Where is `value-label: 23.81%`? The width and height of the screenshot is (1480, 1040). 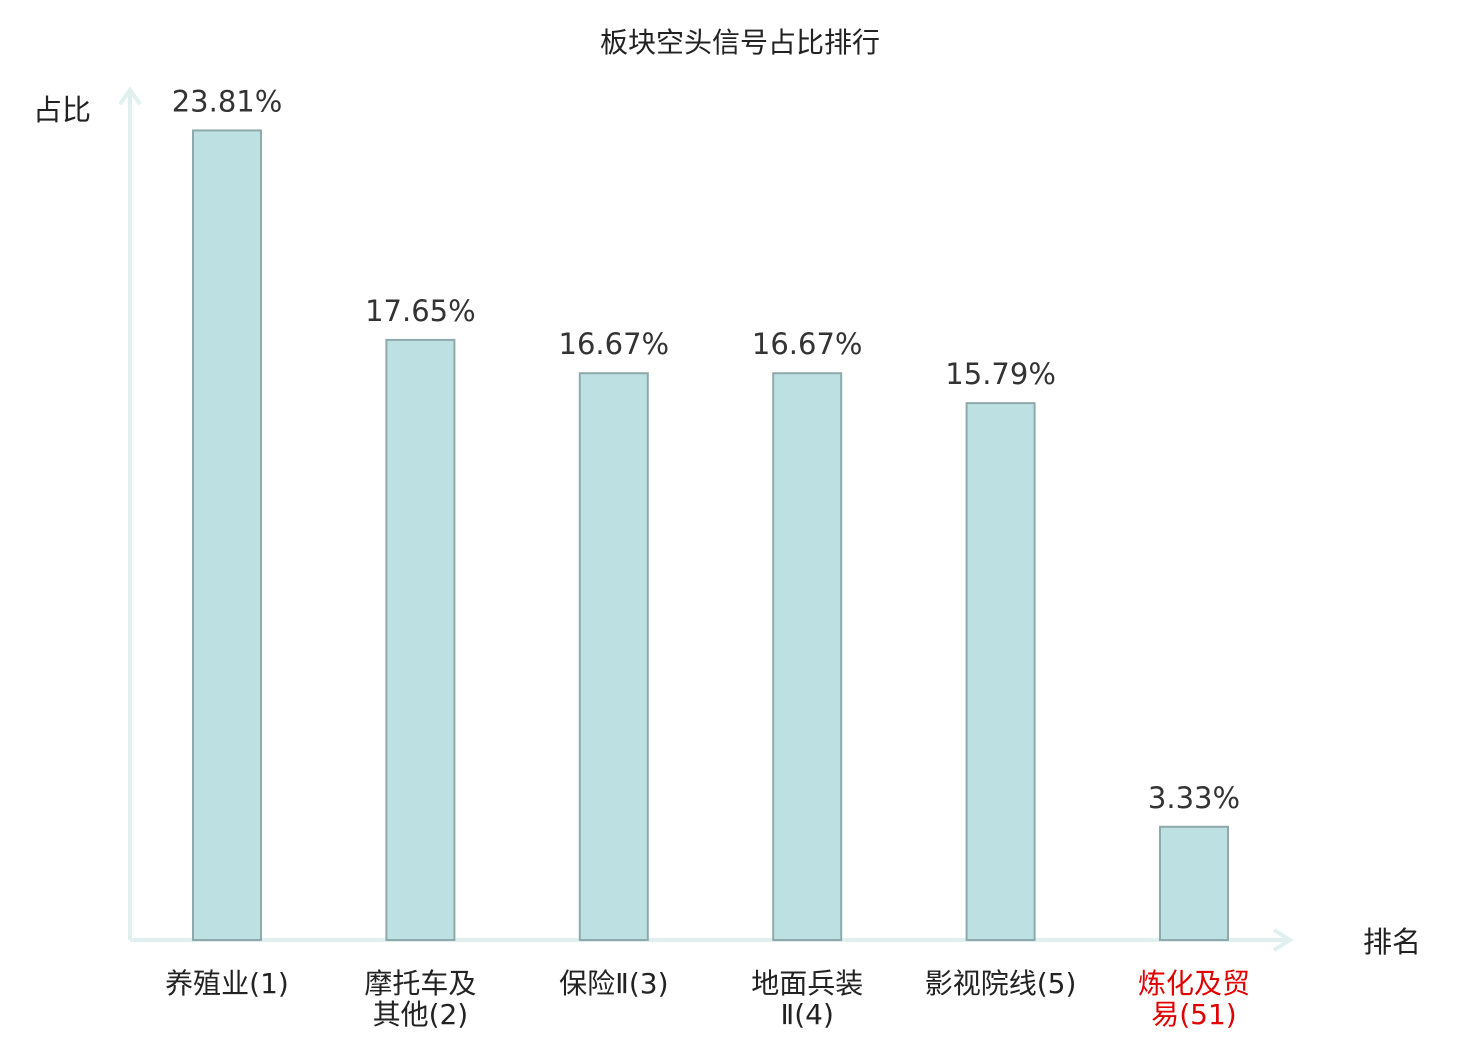 value-label: 23.81% is located at coordinates (227, 101).